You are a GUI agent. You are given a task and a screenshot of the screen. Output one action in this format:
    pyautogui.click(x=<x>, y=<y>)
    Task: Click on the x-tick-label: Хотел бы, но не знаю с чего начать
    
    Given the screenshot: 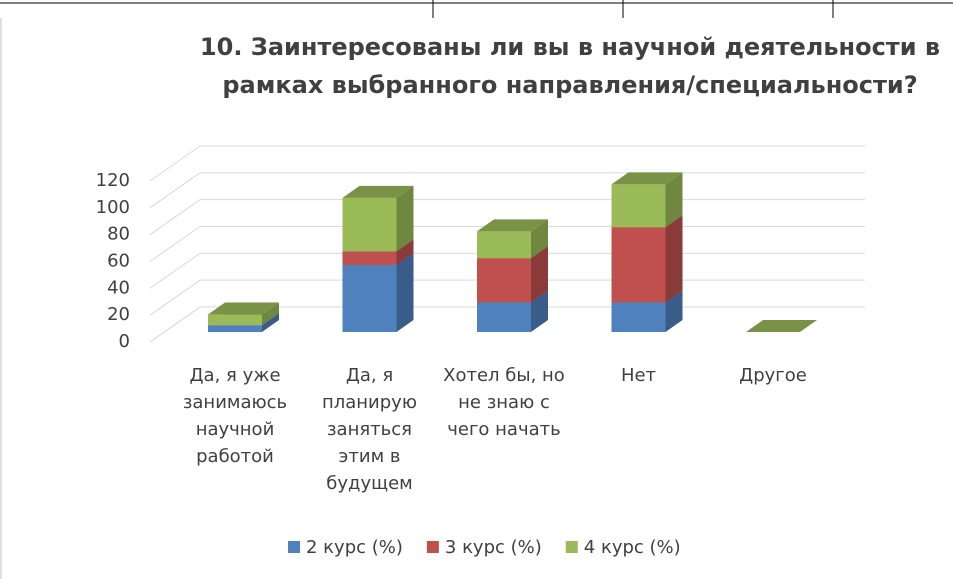 What is the action you would take?
    pyautogui.click(x=504, y=402)
    